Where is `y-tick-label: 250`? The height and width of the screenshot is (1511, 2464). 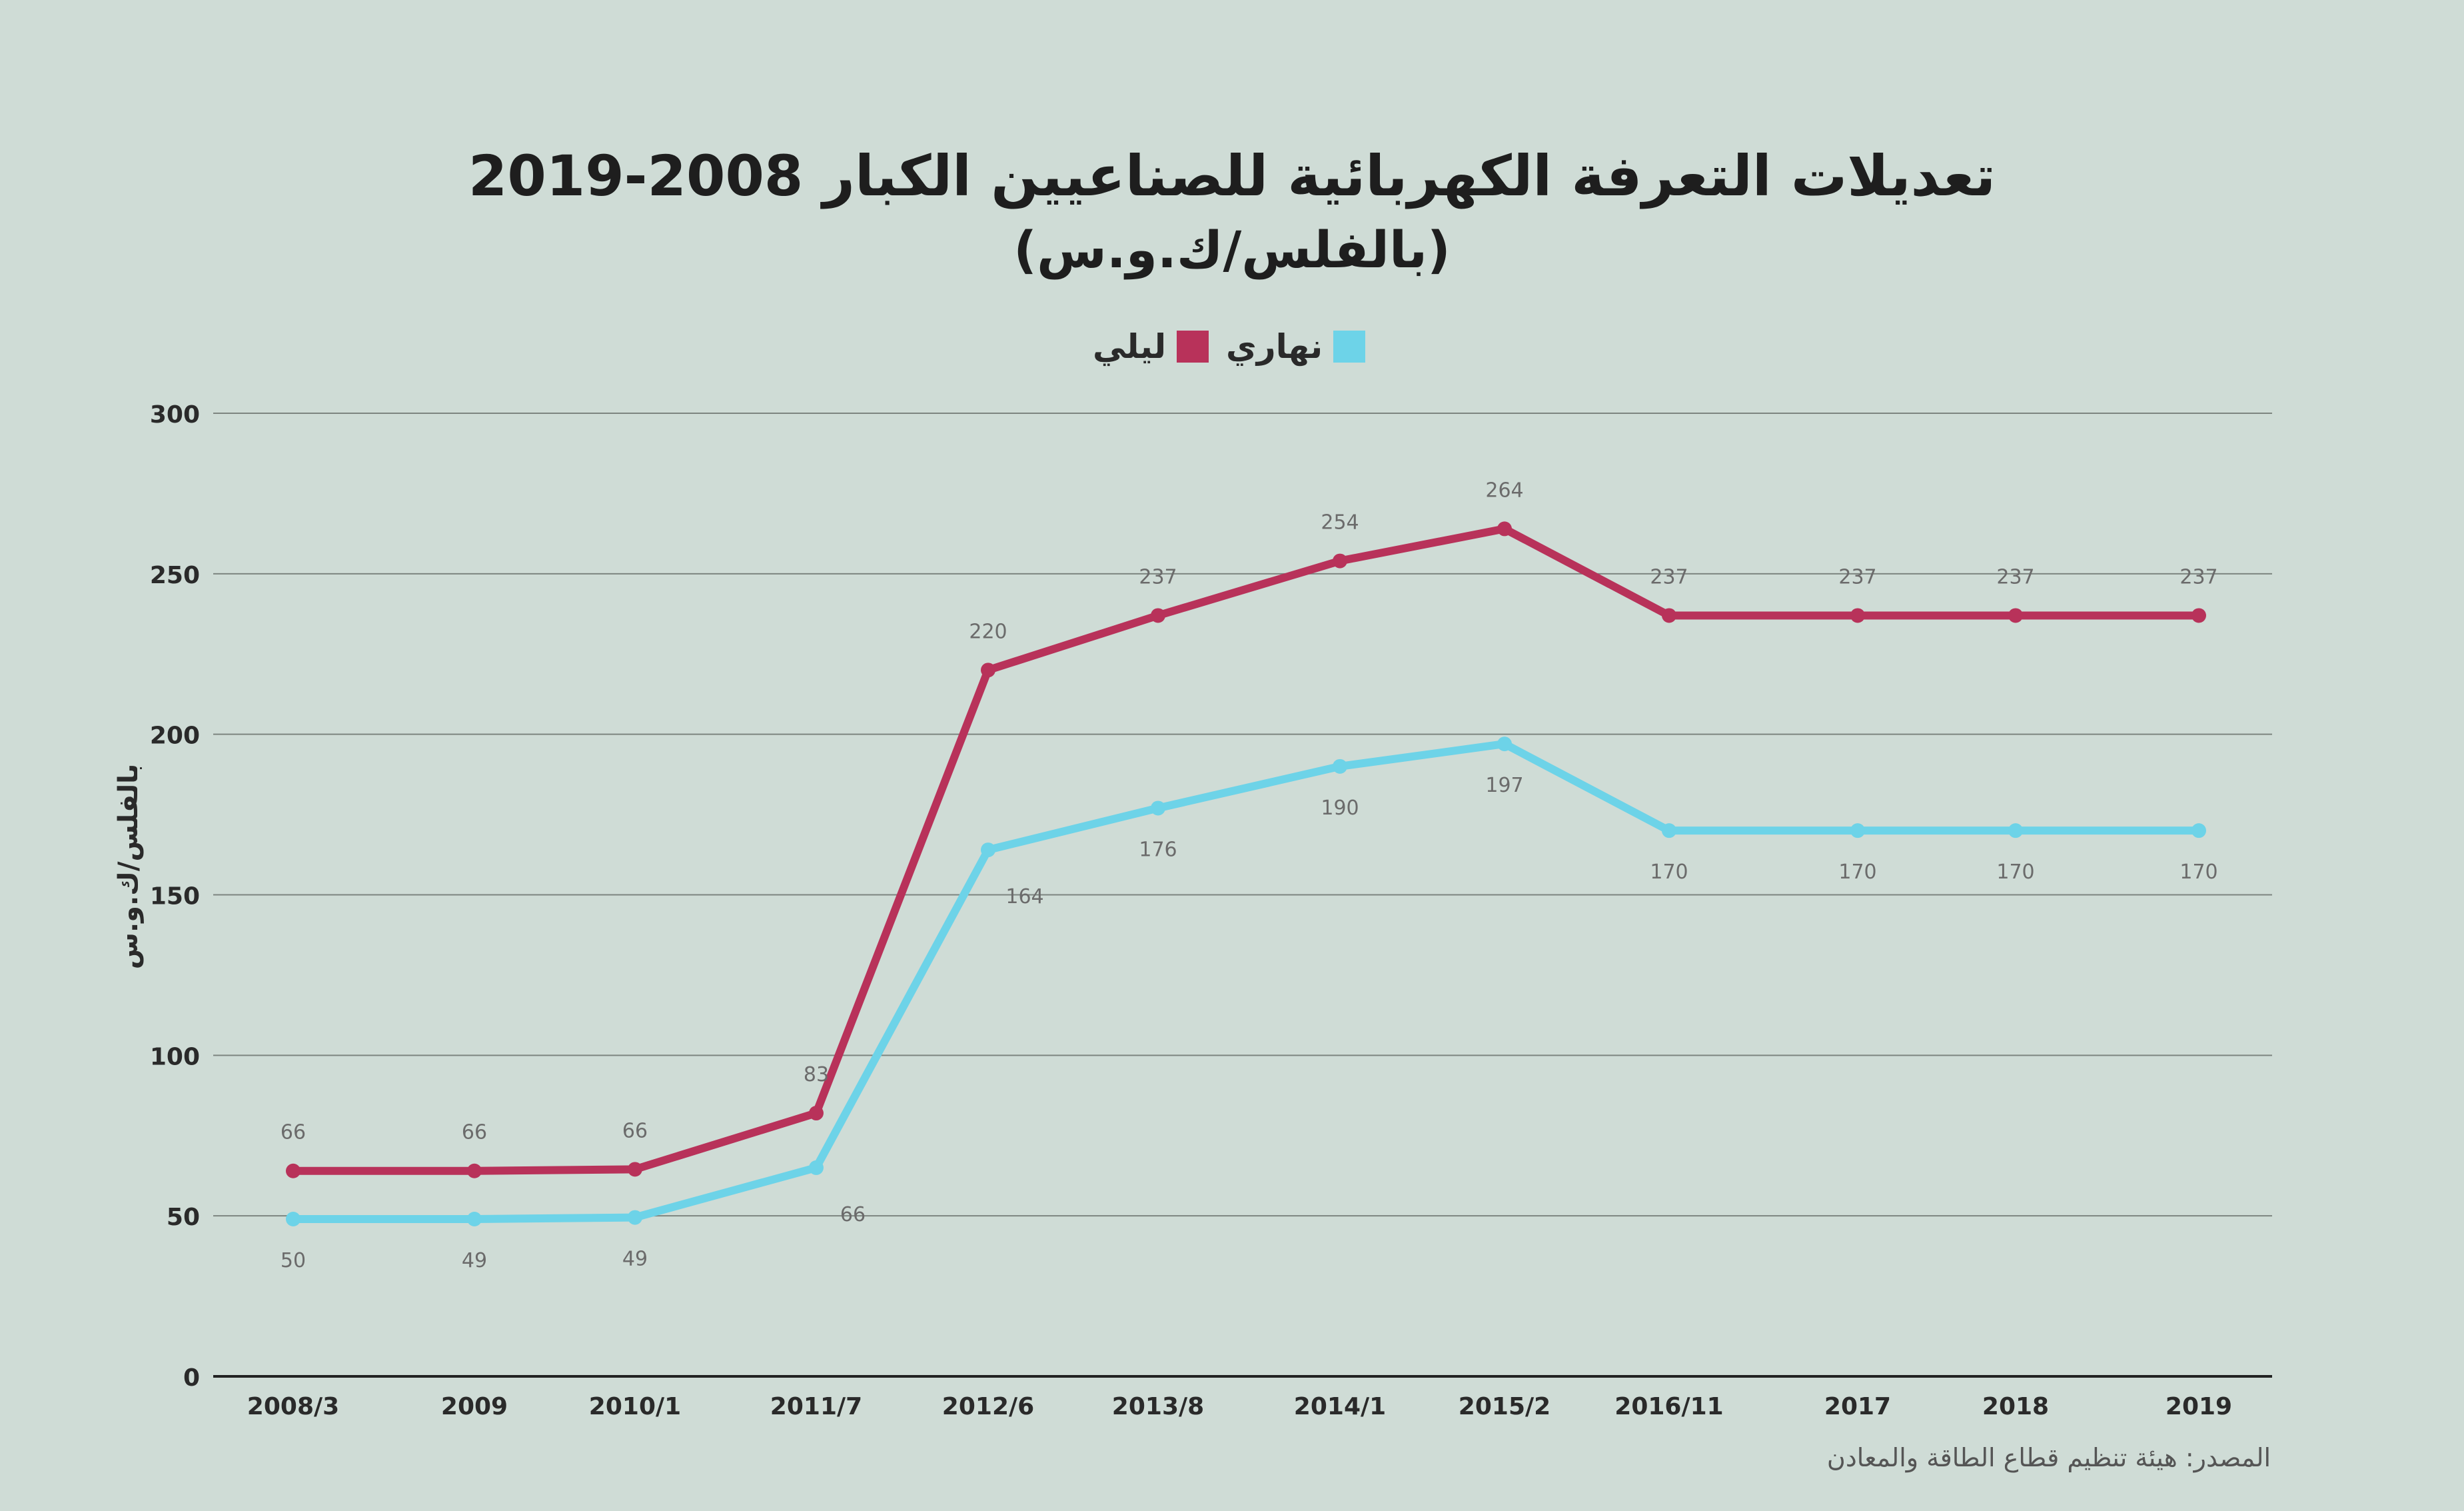 y-tick-label: 250 is located at coordinates (175, 576).